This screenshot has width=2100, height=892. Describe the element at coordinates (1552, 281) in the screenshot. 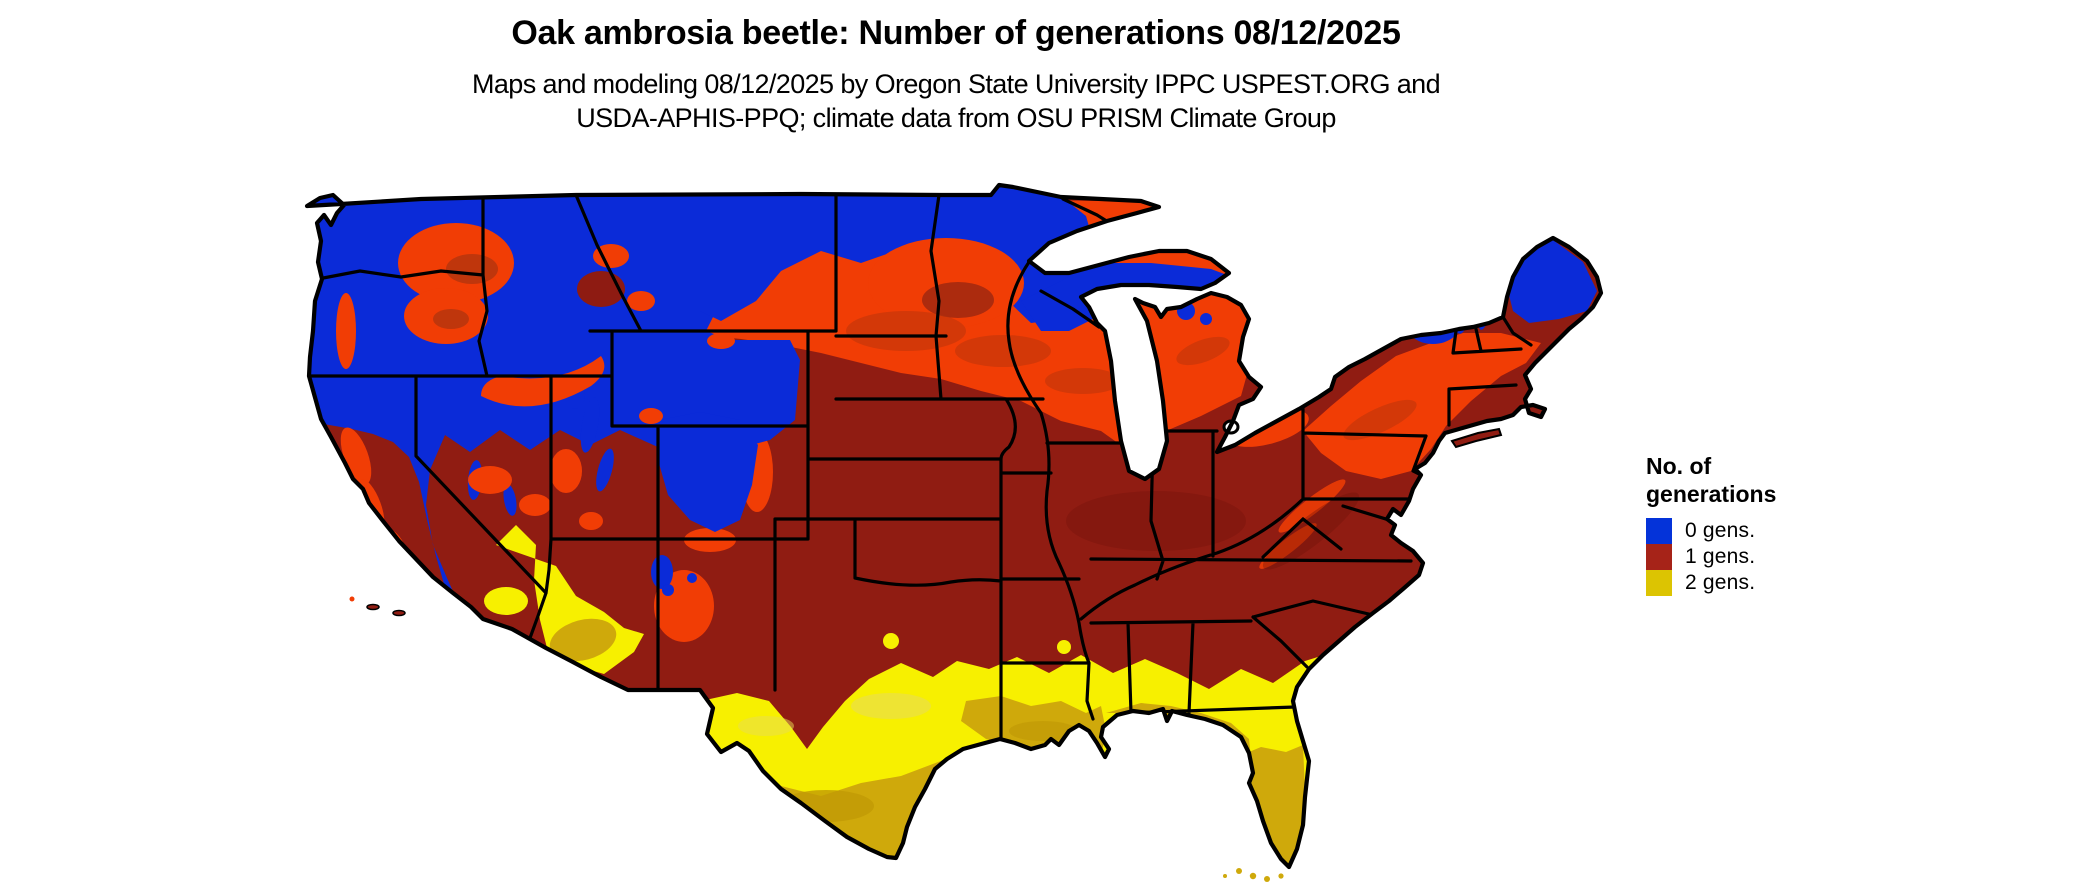

I see `region-0-gens-maine` at that location.